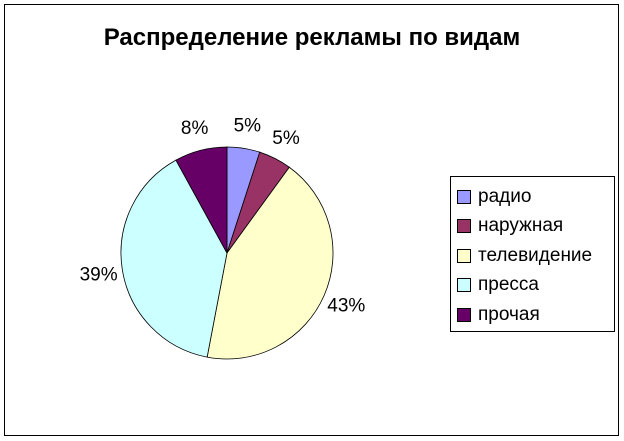  I want to click on data-label: 39%, so click(99, 274).